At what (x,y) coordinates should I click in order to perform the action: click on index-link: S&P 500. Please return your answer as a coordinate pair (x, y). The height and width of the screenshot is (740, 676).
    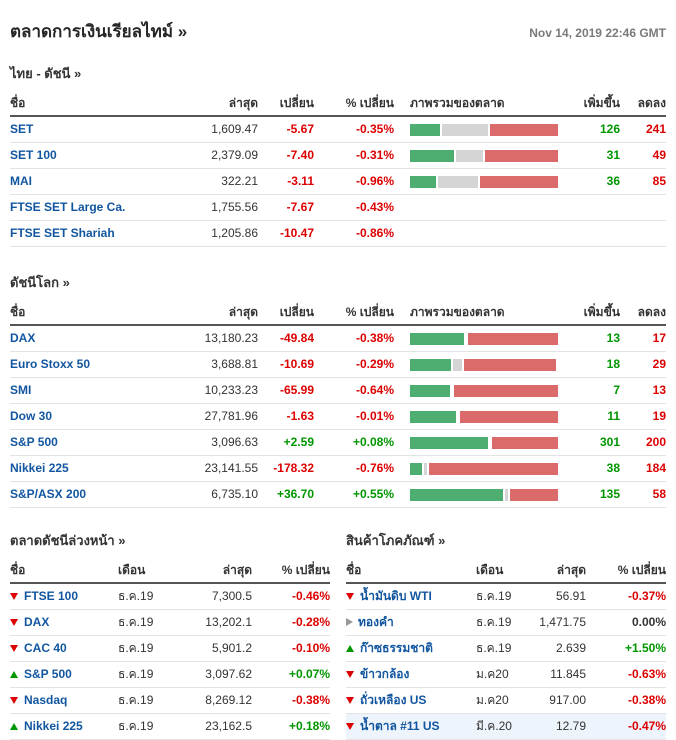
    Looking at the image, I should click on (34, 442).